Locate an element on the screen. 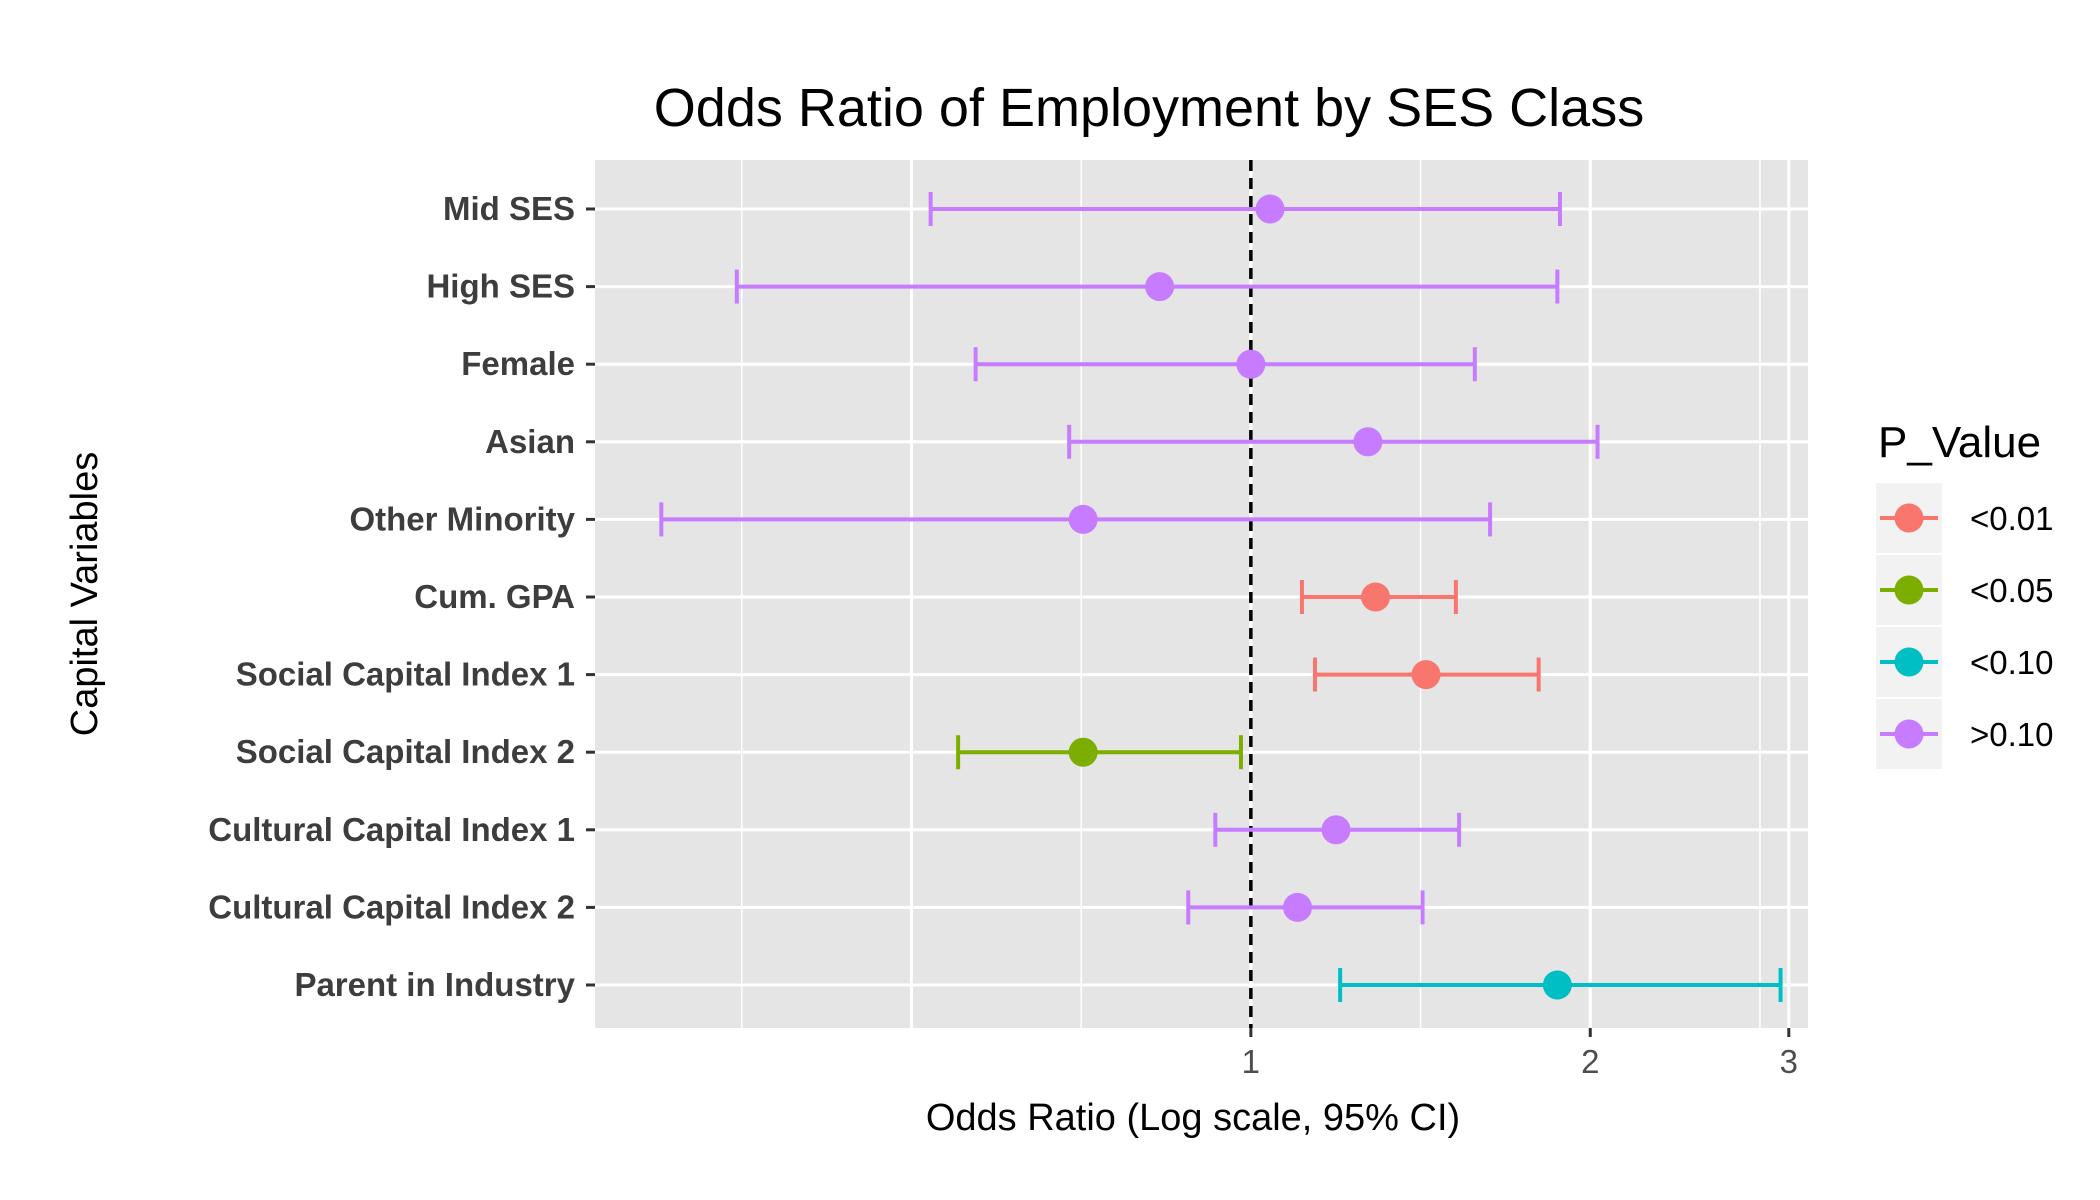 This screenshot has height=1200, width=2100. y-tick-label: Mid SES is located at coordinates (509, 208).